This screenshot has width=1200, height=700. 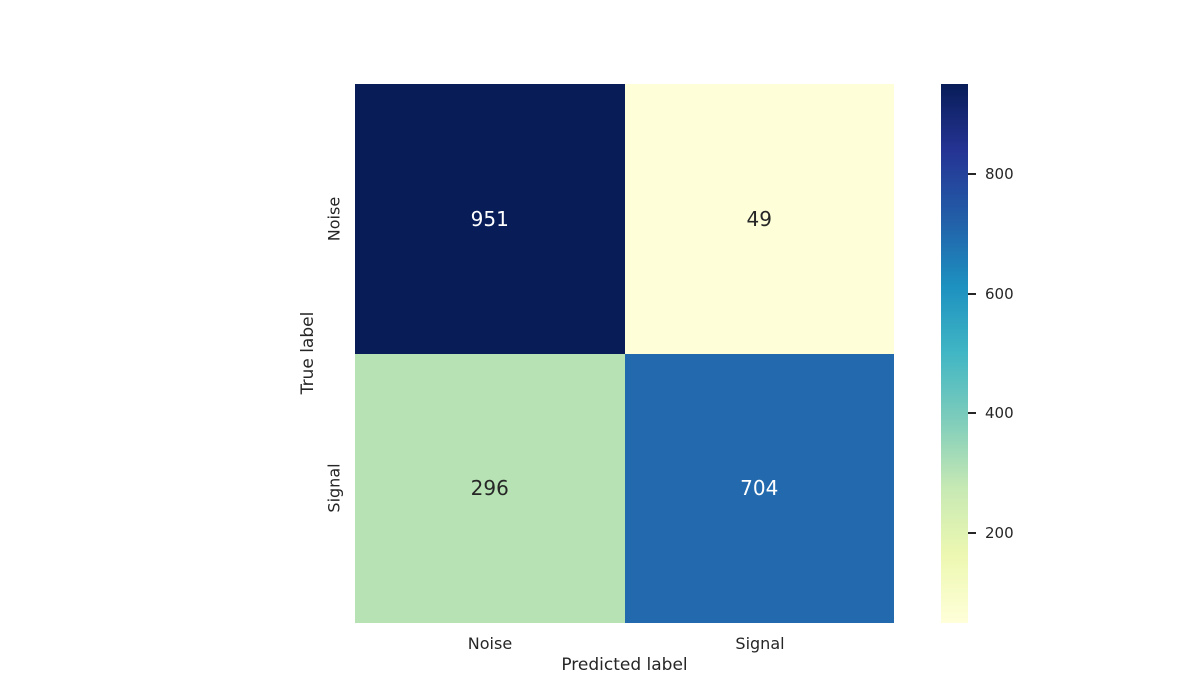 What do you see at coordinates (624, 665) in the screenshot?
I see `x-axis-title: Predicted label` at bounding box center [624, 665].